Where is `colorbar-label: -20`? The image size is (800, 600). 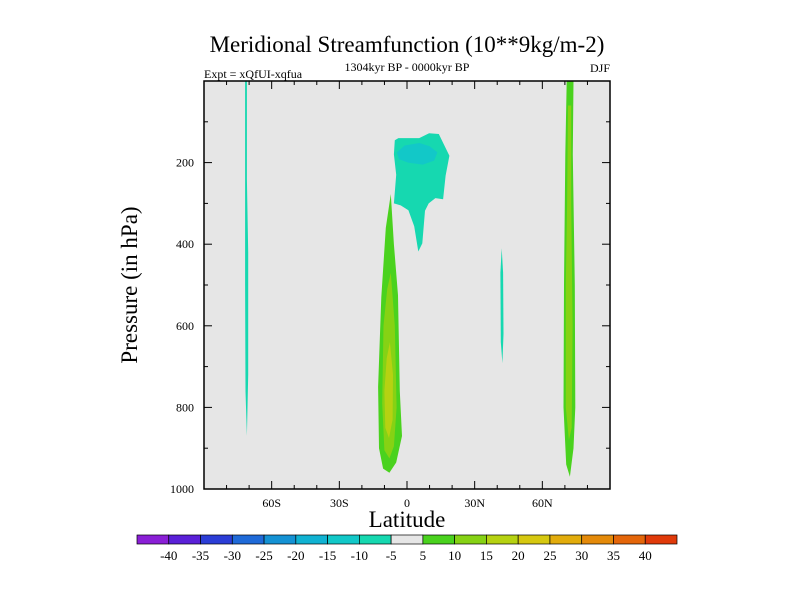
colorbar-label: -20 is located at coordinates (295, 555).